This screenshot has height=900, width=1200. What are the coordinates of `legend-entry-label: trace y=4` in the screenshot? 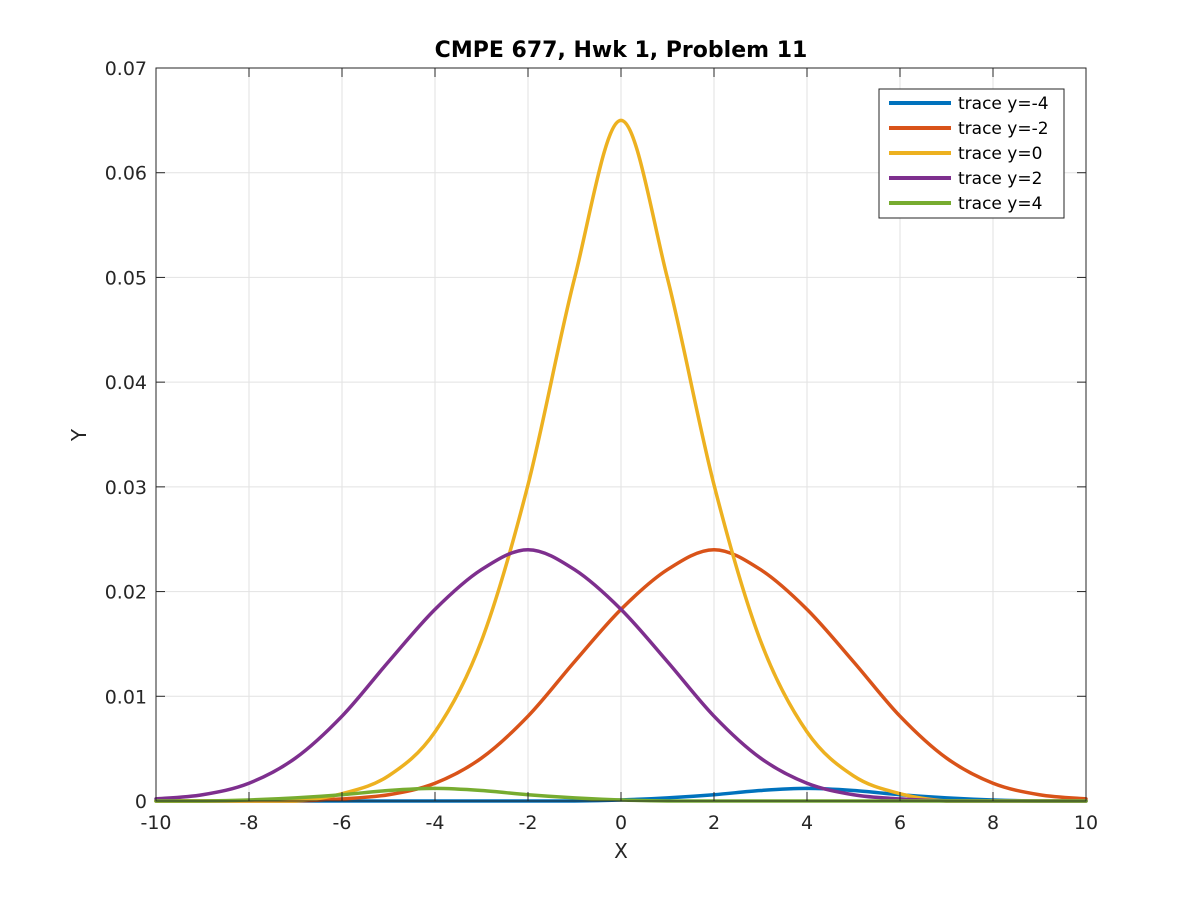 It's located at (1000, 204).